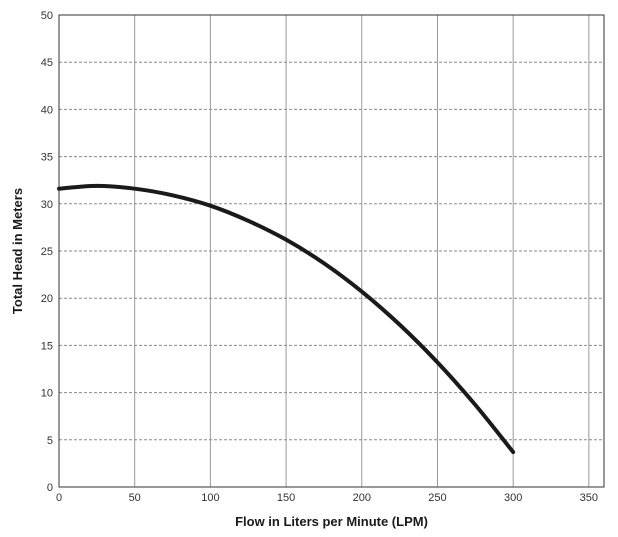 Image resolution: width=618 pixels, height=537 pixels. I want to click on x-tick-label: 350, so click(589, 498).